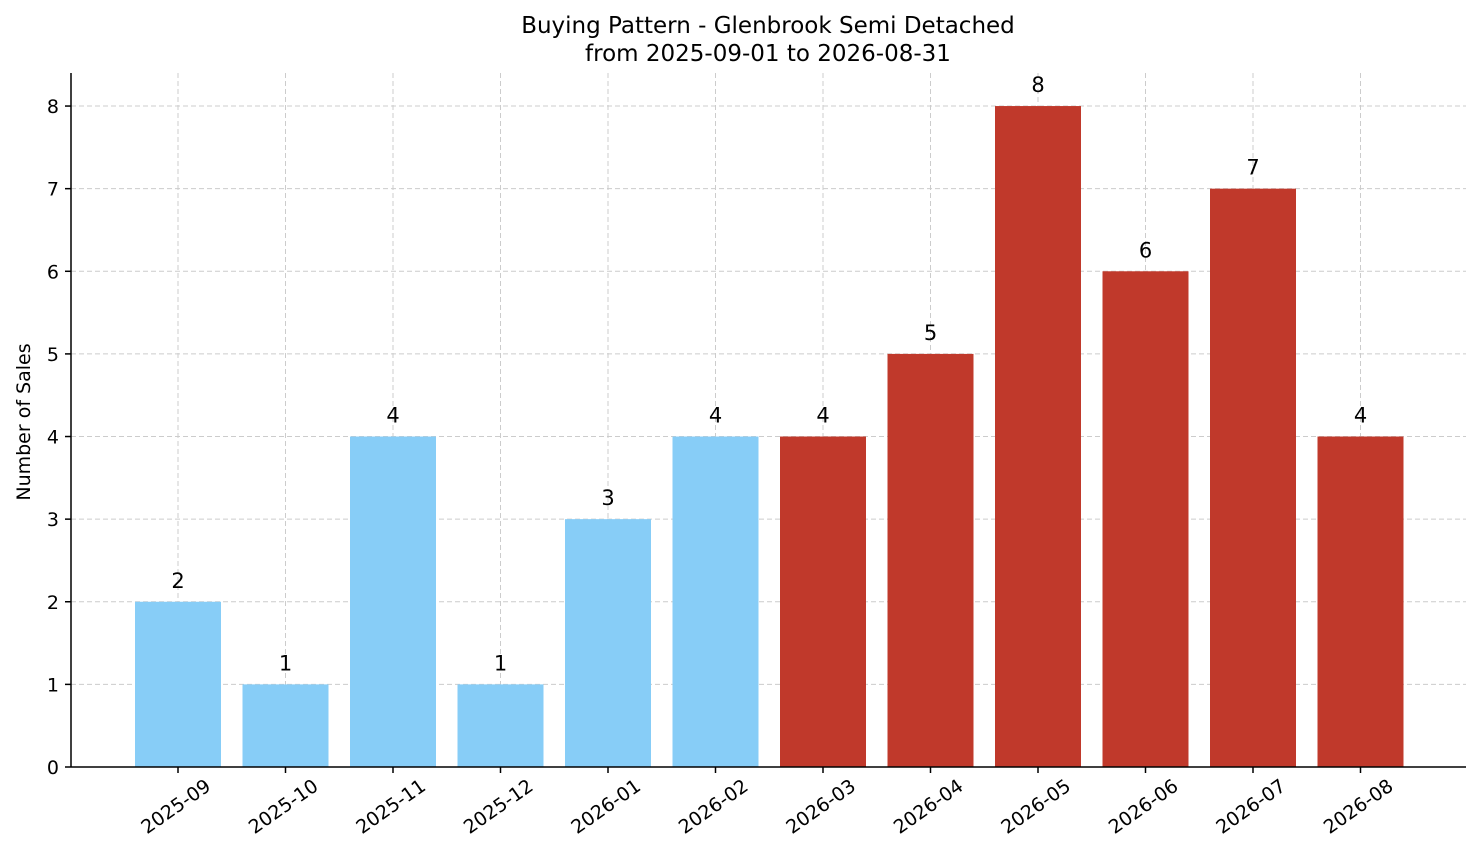 The image size is (1481, 863). What do you see at coordinates (768, 26) in the screenshot?
I see `chart-title: Buying Pattern - Glenbrook Semi Detached` at bounding box center [768, 26].